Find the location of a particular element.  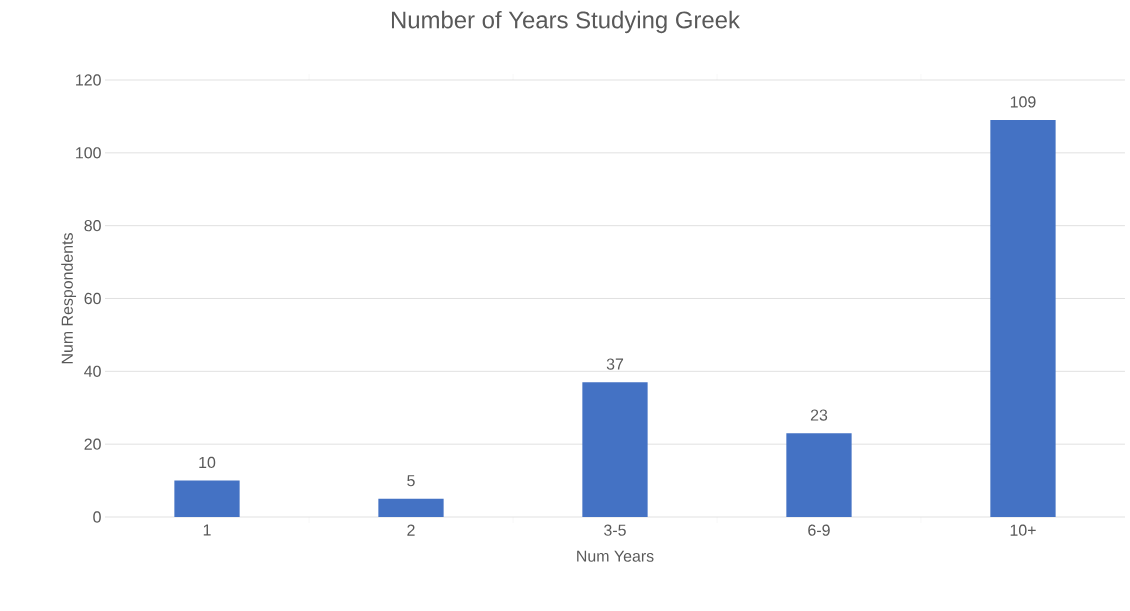

y-tick-label: 60 is located at coordinates (92, 298).